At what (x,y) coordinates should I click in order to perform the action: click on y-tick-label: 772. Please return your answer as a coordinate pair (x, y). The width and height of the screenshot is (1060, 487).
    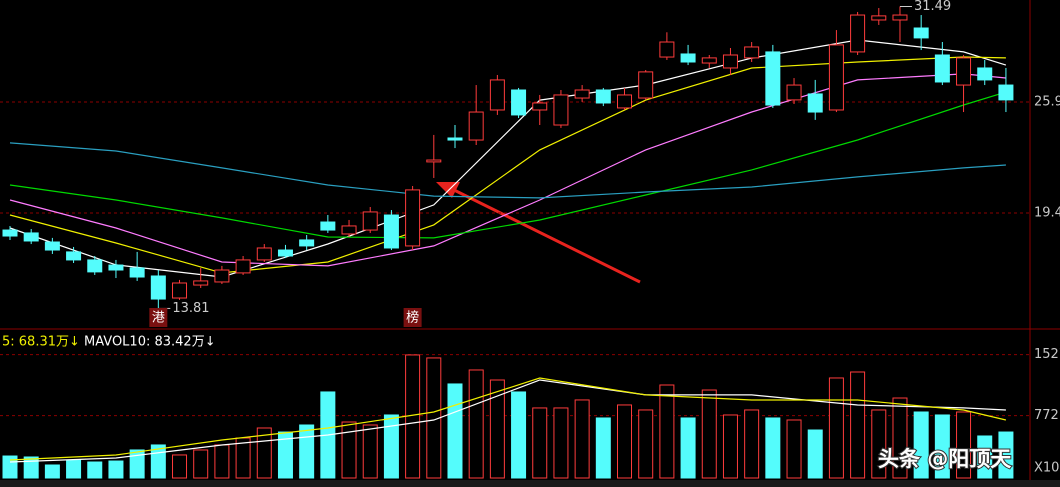
    Looking at the image, I should click on (1046, 415).